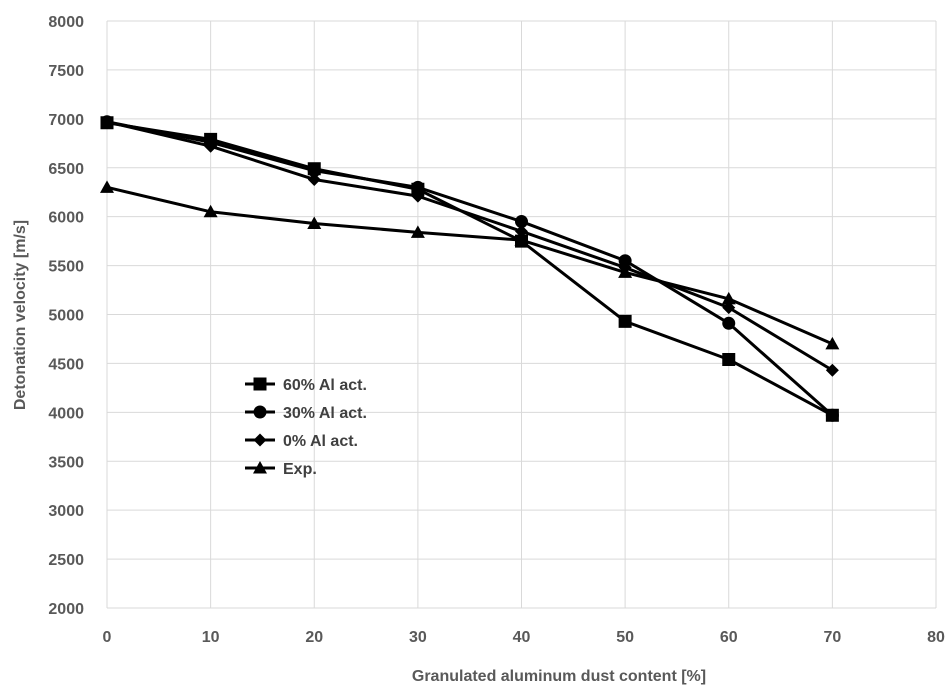  What do you see at coordinates (66, 71) in the screenshot?
I see `y-tick-label: 7500` at bounding box center [66, 71].